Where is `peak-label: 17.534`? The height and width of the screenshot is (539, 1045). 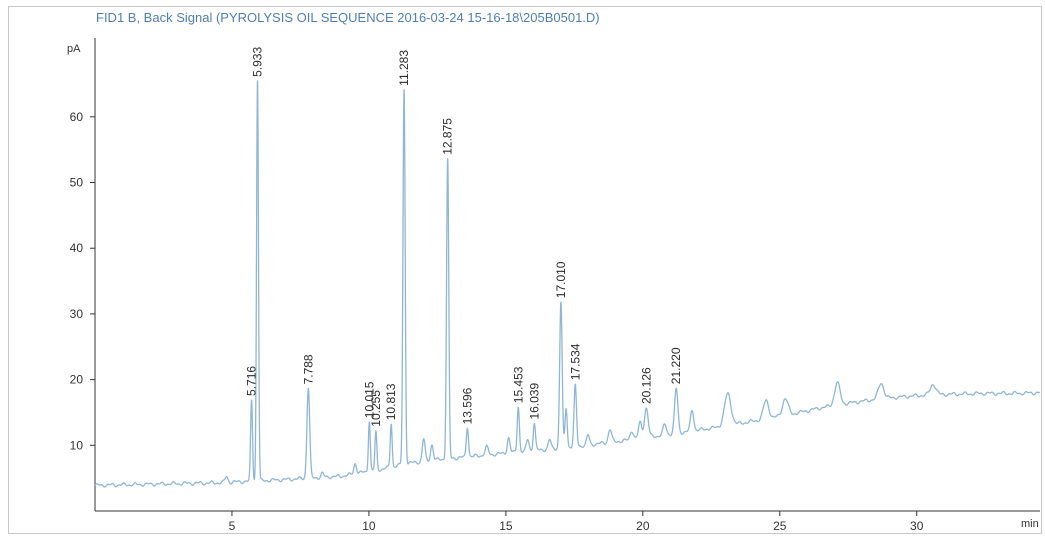 peak-label: 17.534 is located at coordinates (575, 361).